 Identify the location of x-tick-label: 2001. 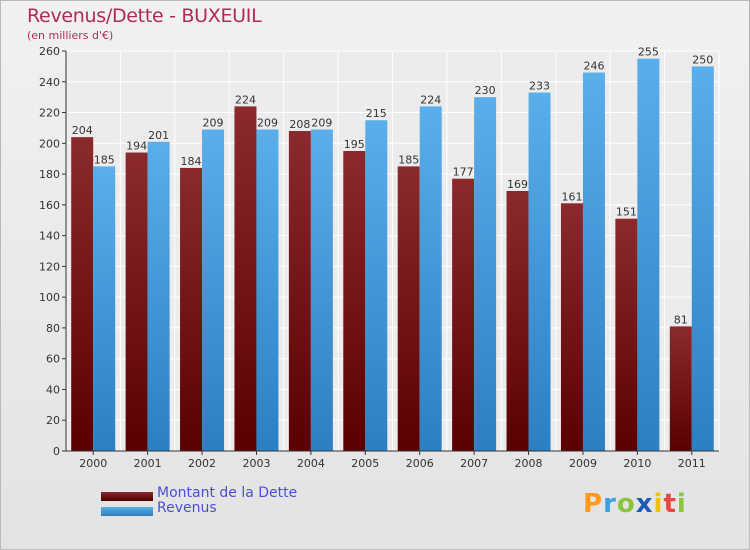
(148, 463).